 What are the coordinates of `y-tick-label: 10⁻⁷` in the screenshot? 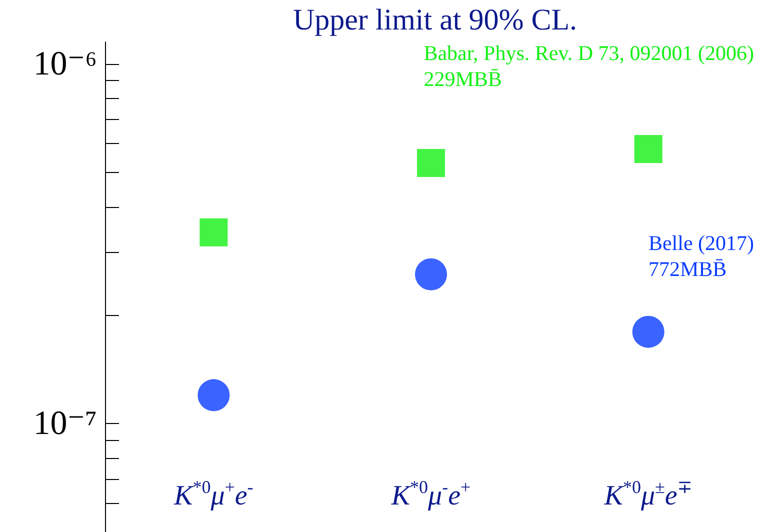 It's located at (65, 423).